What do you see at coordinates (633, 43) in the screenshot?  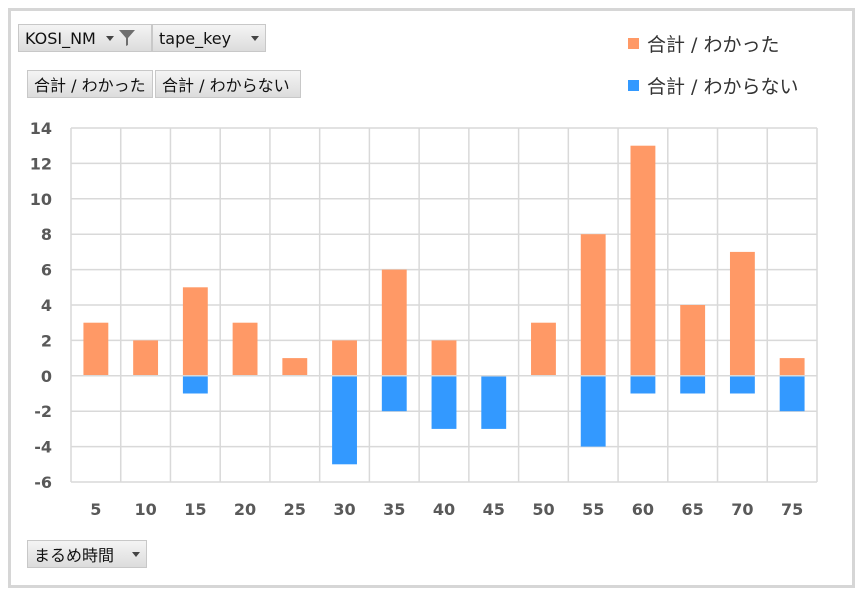 I see `legend-swatch-orange` at bounding box center [633, 43].